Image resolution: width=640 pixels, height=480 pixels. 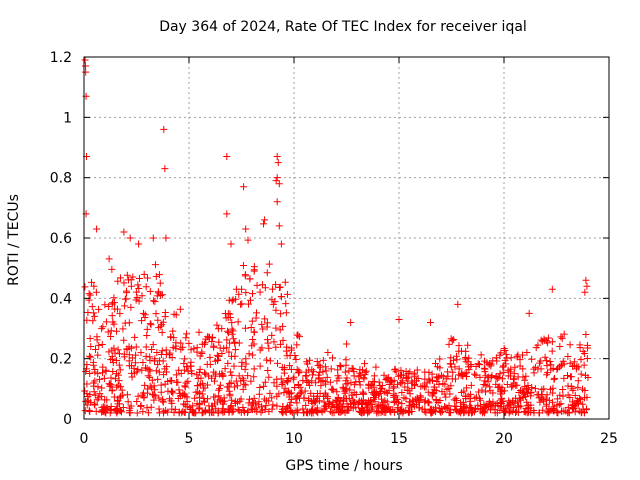 I want to click on y-tick-label: 0.6, so click(x=61, y=239).